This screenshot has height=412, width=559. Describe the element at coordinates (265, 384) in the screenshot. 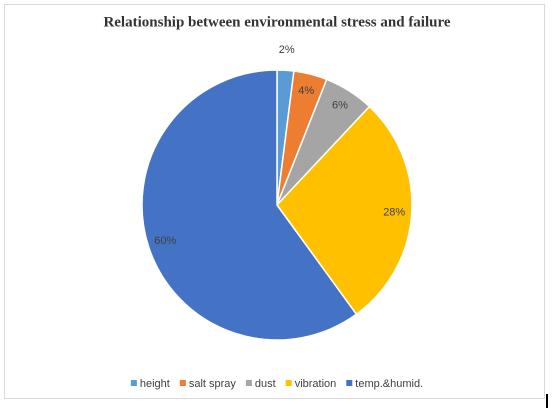

I see `legend-label: dust` at that location.